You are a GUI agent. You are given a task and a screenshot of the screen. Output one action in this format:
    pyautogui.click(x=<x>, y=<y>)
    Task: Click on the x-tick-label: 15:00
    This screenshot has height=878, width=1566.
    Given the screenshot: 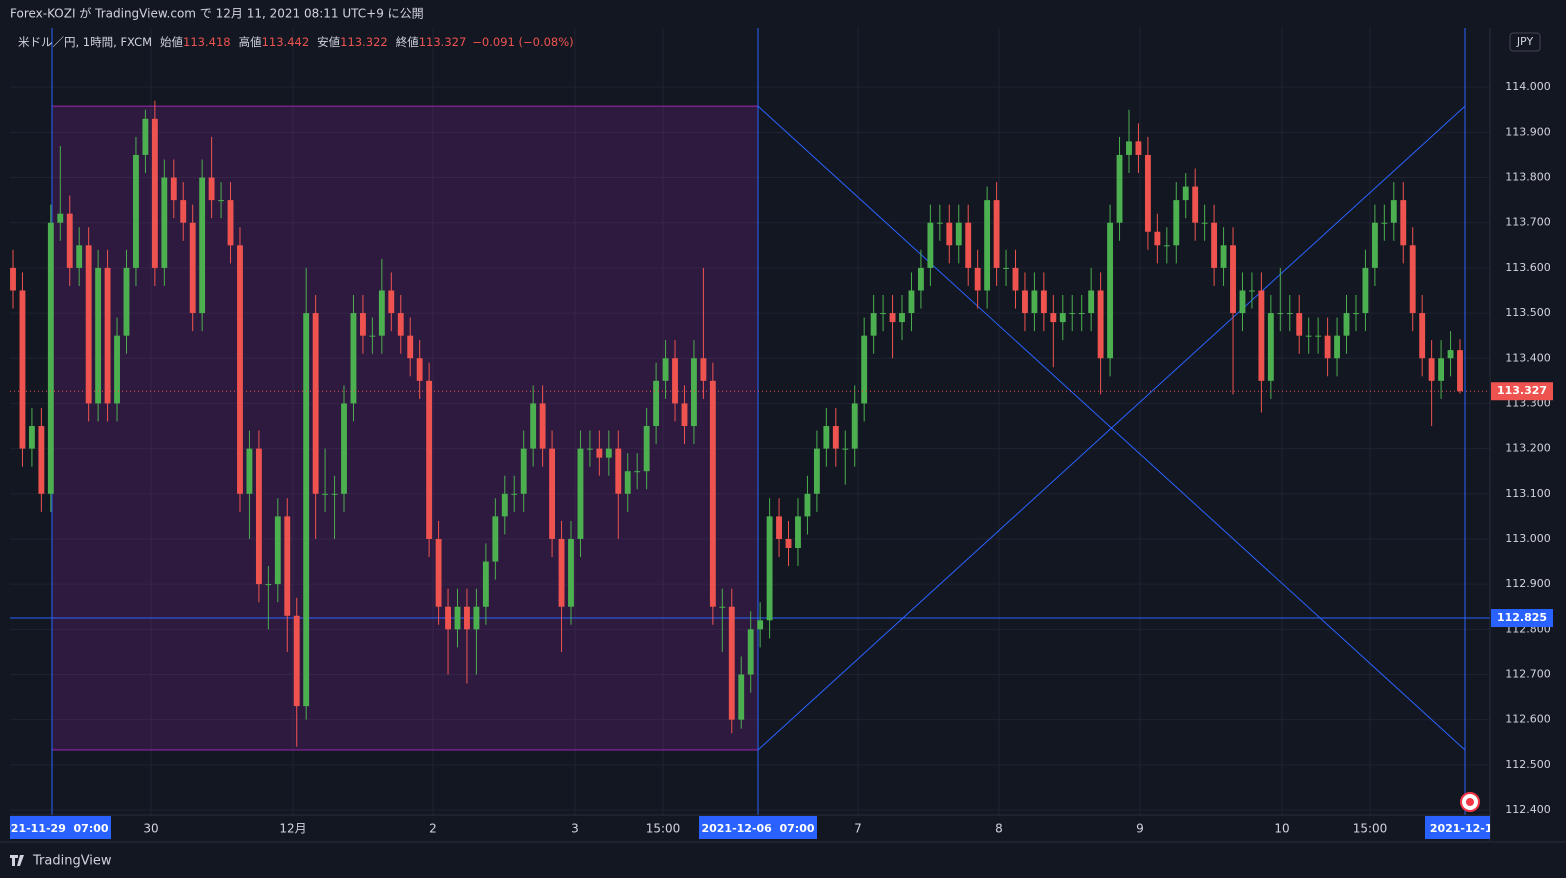 What is the action you would take?
    pyautogui.click(x=663, y=829)
    